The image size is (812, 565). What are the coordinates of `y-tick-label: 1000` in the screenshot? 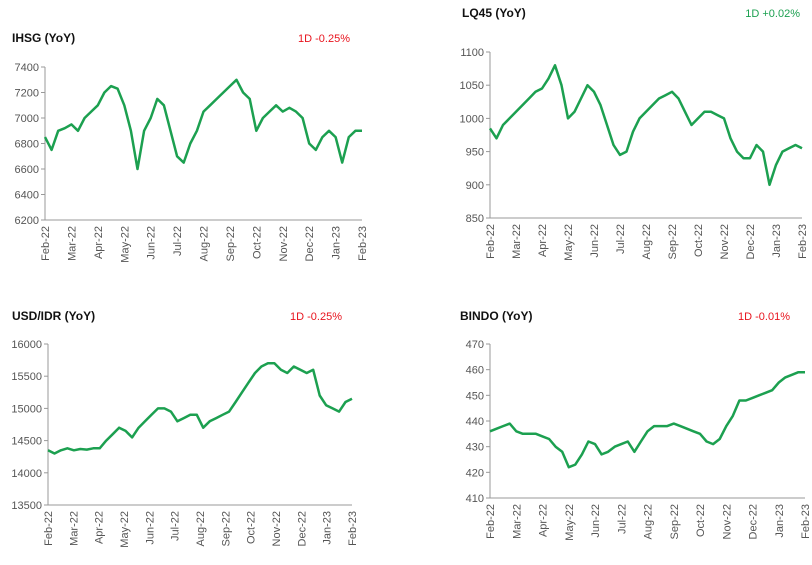 It's located at (472, 119).